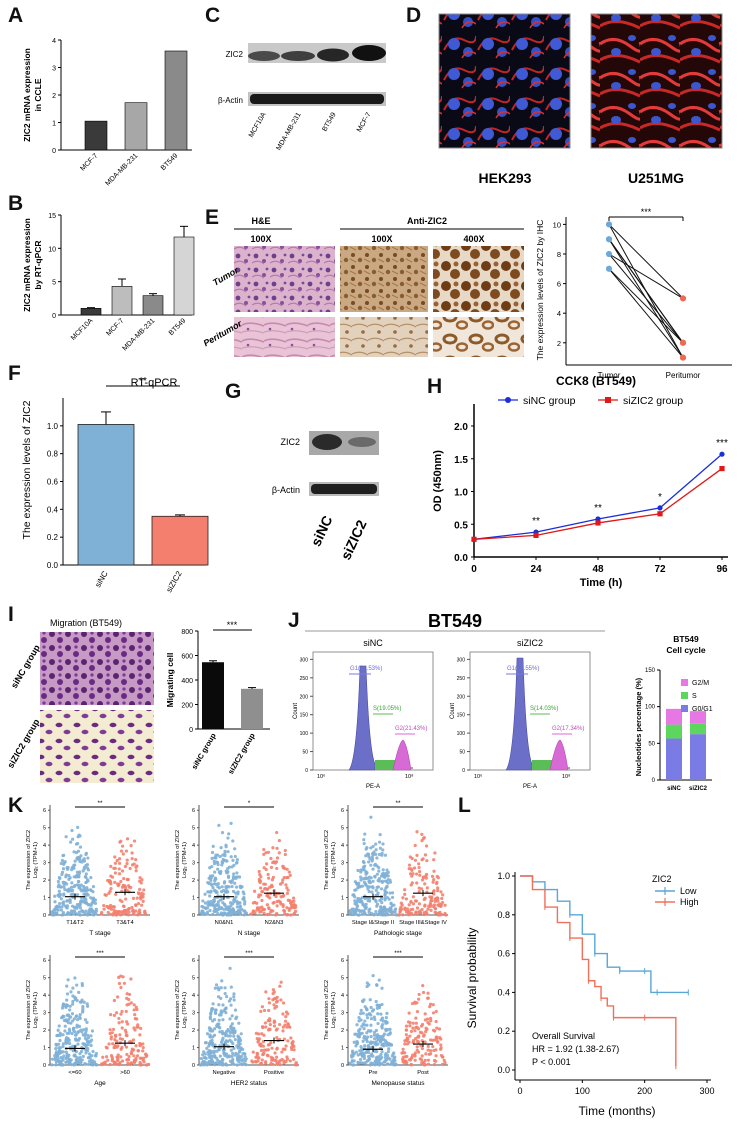  What do you see at coordinates (542, 765) in the screenshot?
I see `panel-j-flow-s-phase` at bounding box center [542, 765].